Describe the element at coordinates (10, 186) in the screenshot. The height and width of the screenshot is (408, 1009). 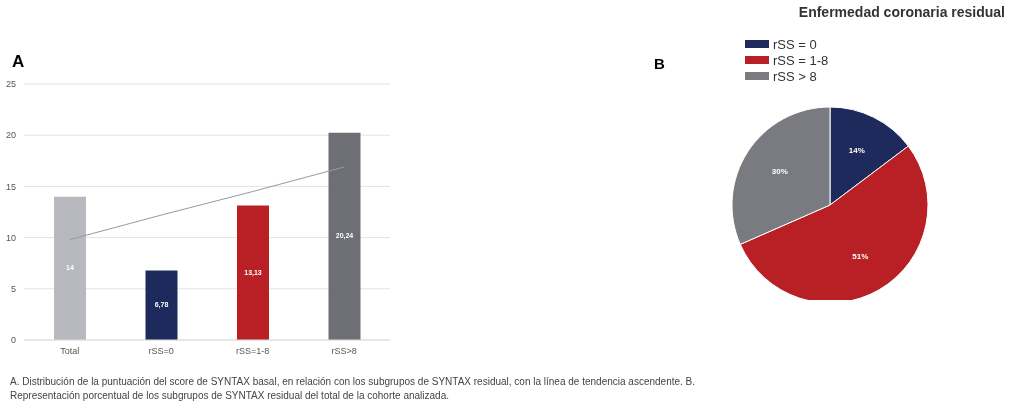
I see `y-tick-label: 15` at that location.